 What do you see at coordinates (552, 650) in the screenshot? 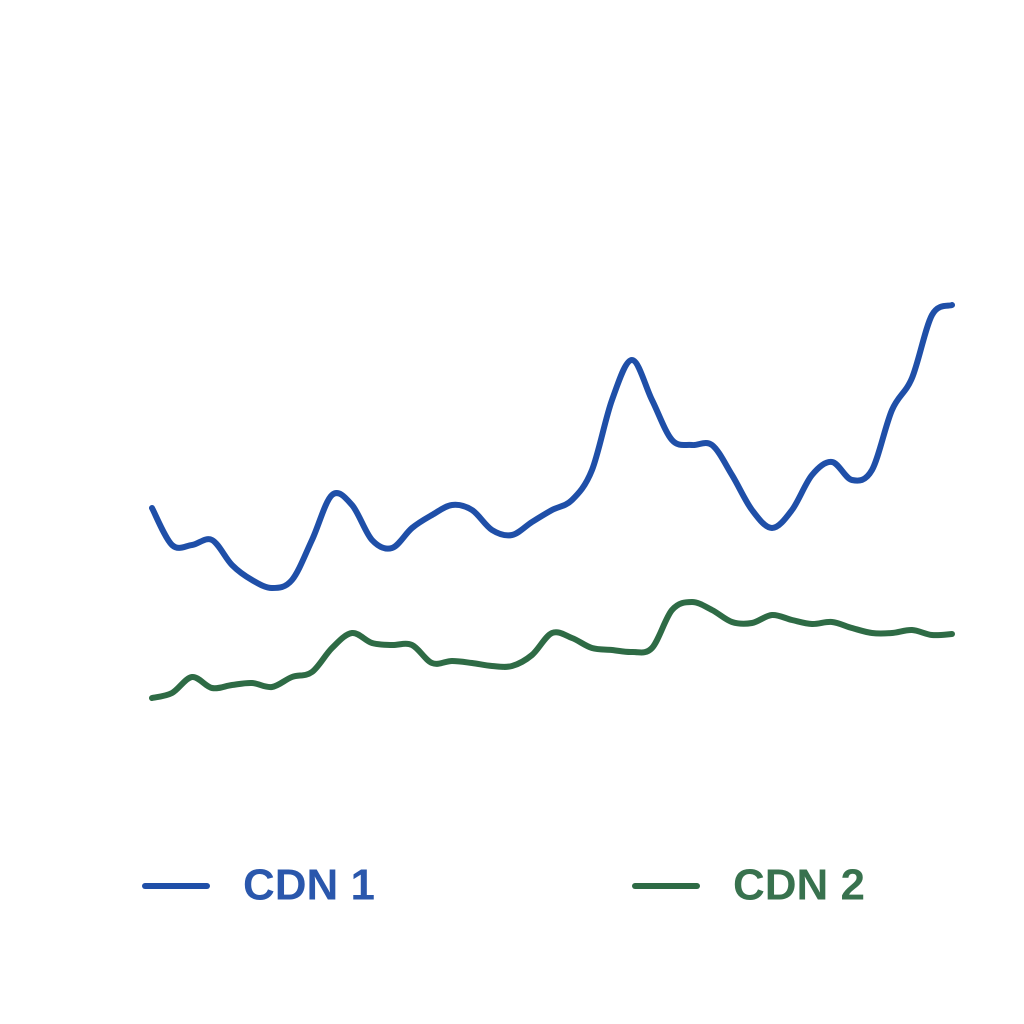
I see `series-line` at bounding box center [552, 650].